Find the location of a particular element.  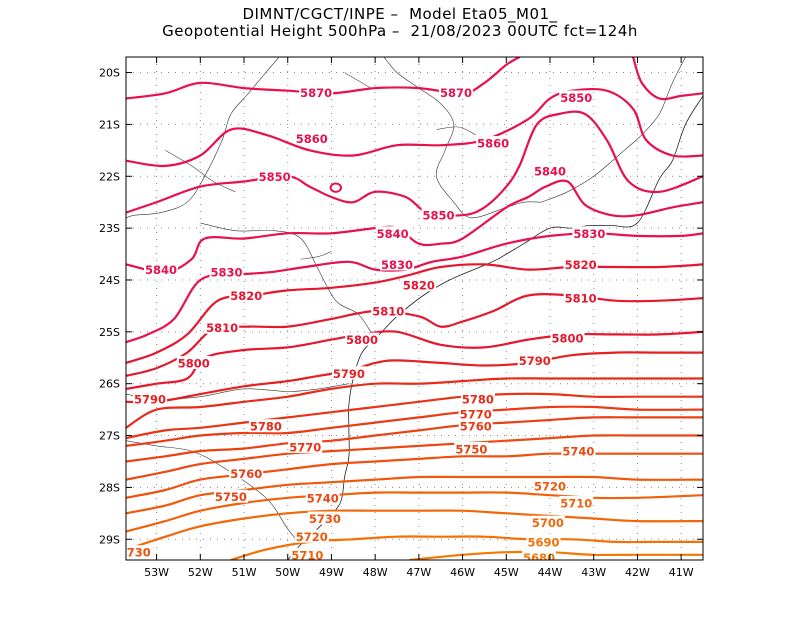

x-tick-label: 47W is located at coordinates (418, 572).